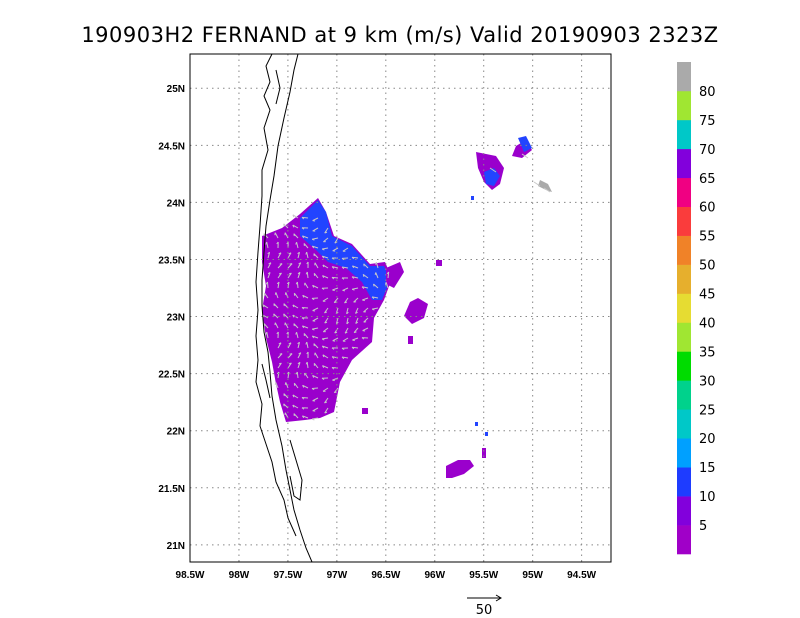 This screenshot has height=618, width=800. What do you see at coordinates (707, 410) in the screenshot?
I see `colorbar-label: 25` at bounding box center [707, 410].